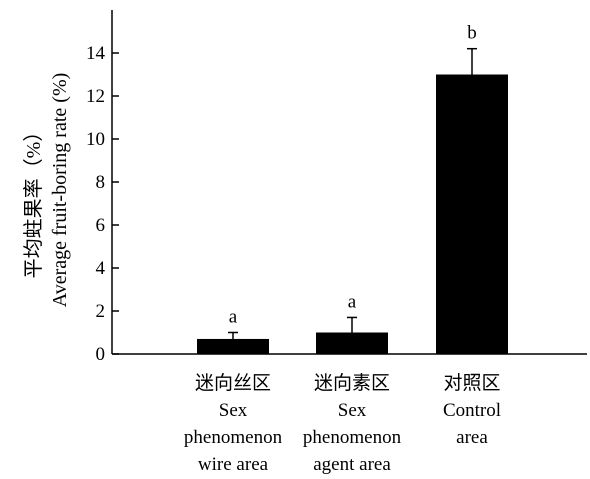 This screenshot has width=590, height=479. I want to click on category-label: Control, so click(472, 410).